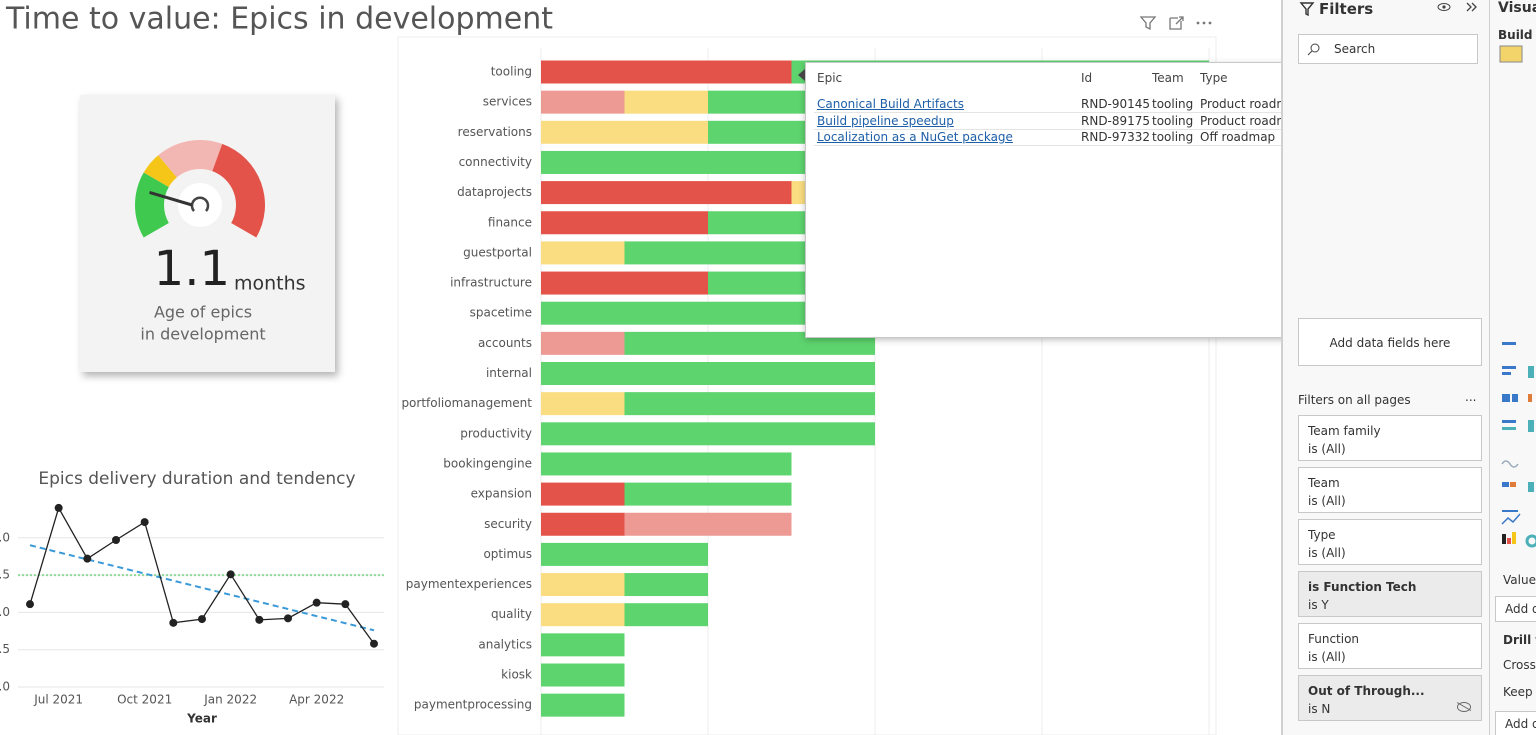 The width and height of the screenshot is (1536, 735). Describe the element at coordinates (203, 312) in the screenshot. I see `gauge-label: Age of epics` at that location.